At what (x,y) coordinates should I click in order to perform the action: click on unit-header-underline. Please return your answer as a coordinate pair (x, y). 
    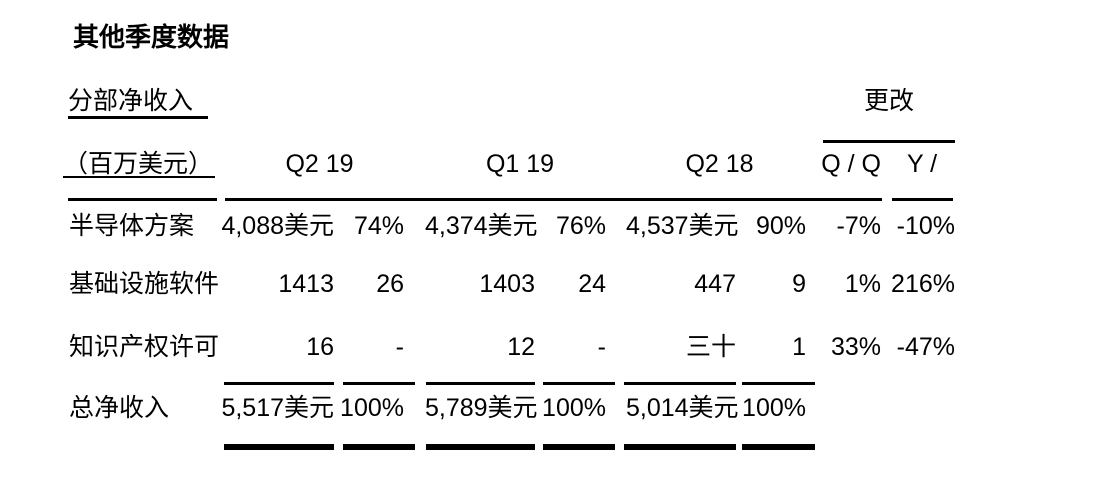
    Looking at the image, I should click on (139, 177).